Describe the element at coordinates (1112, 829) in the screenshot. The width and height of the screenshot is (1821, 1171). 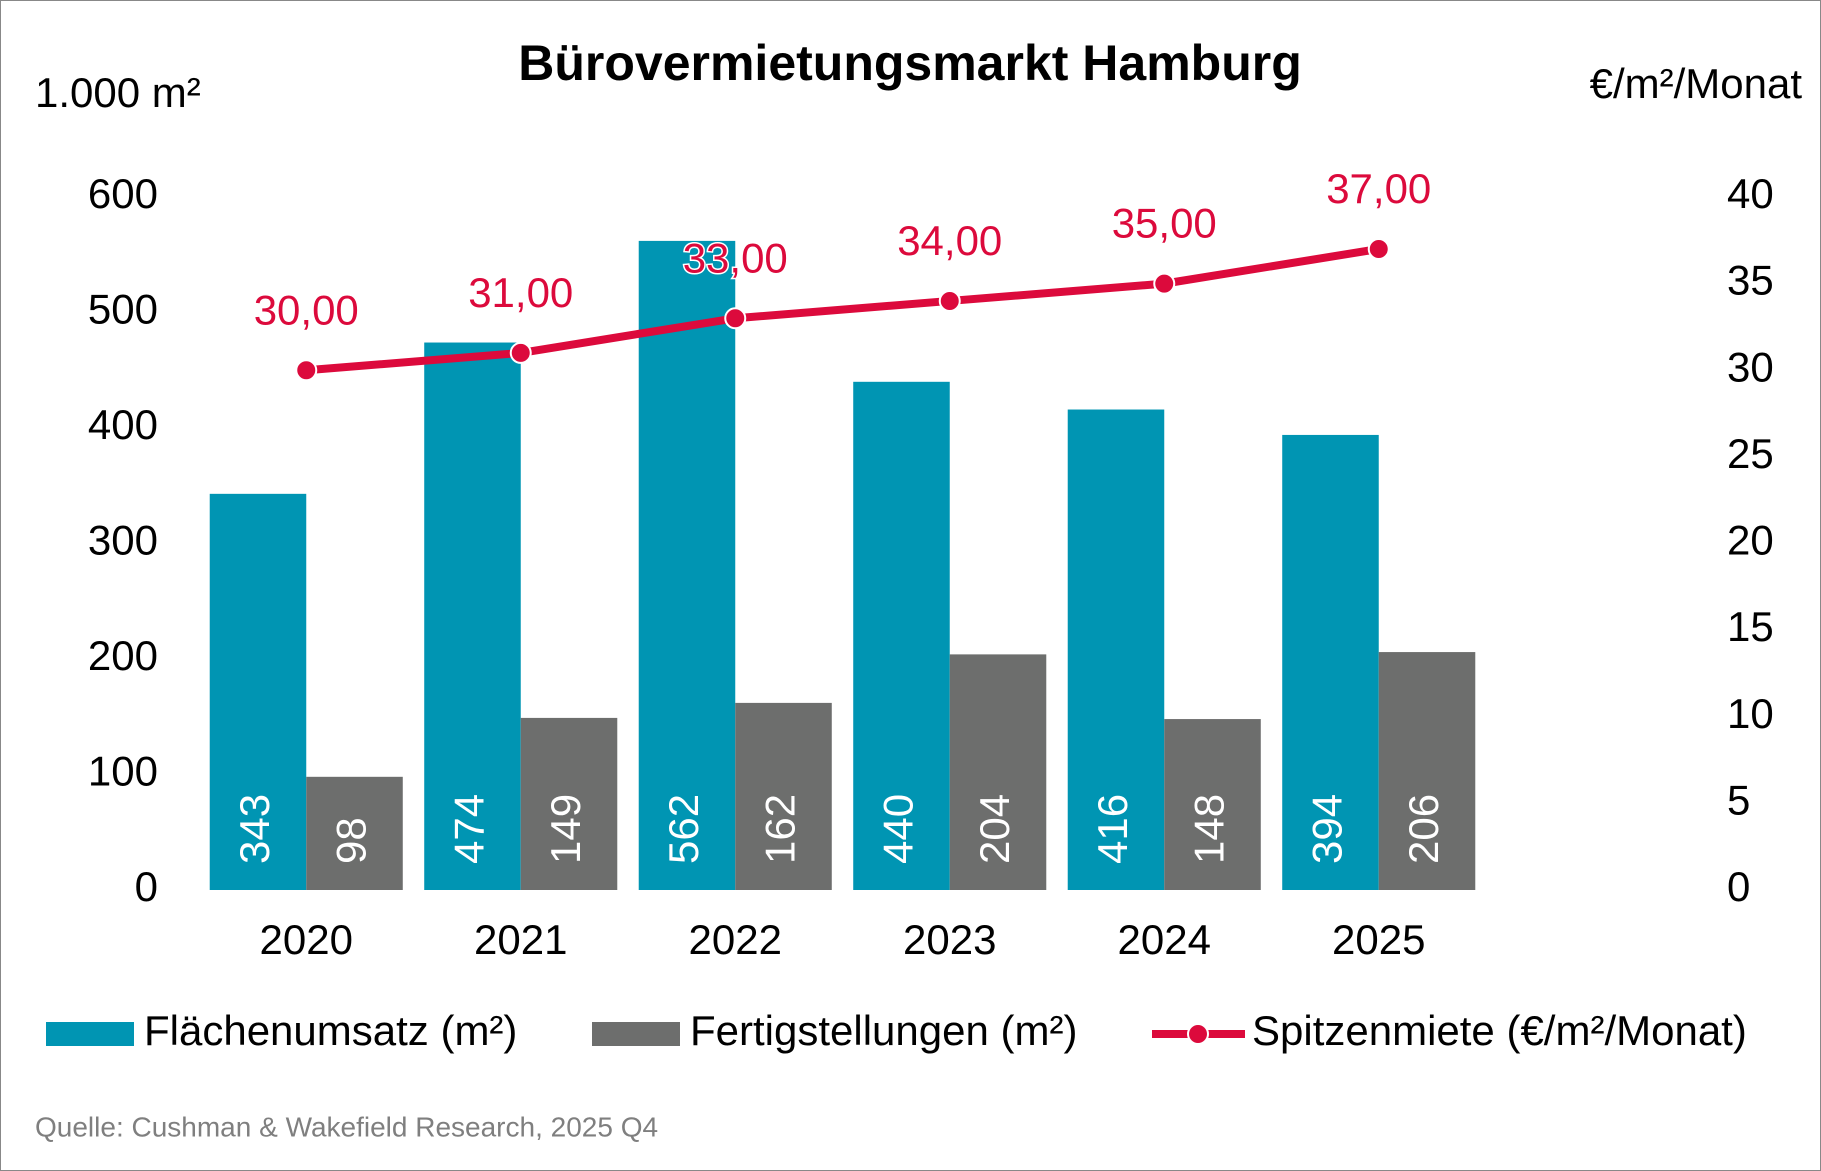
I see `bar-value-label: 416` at that location.